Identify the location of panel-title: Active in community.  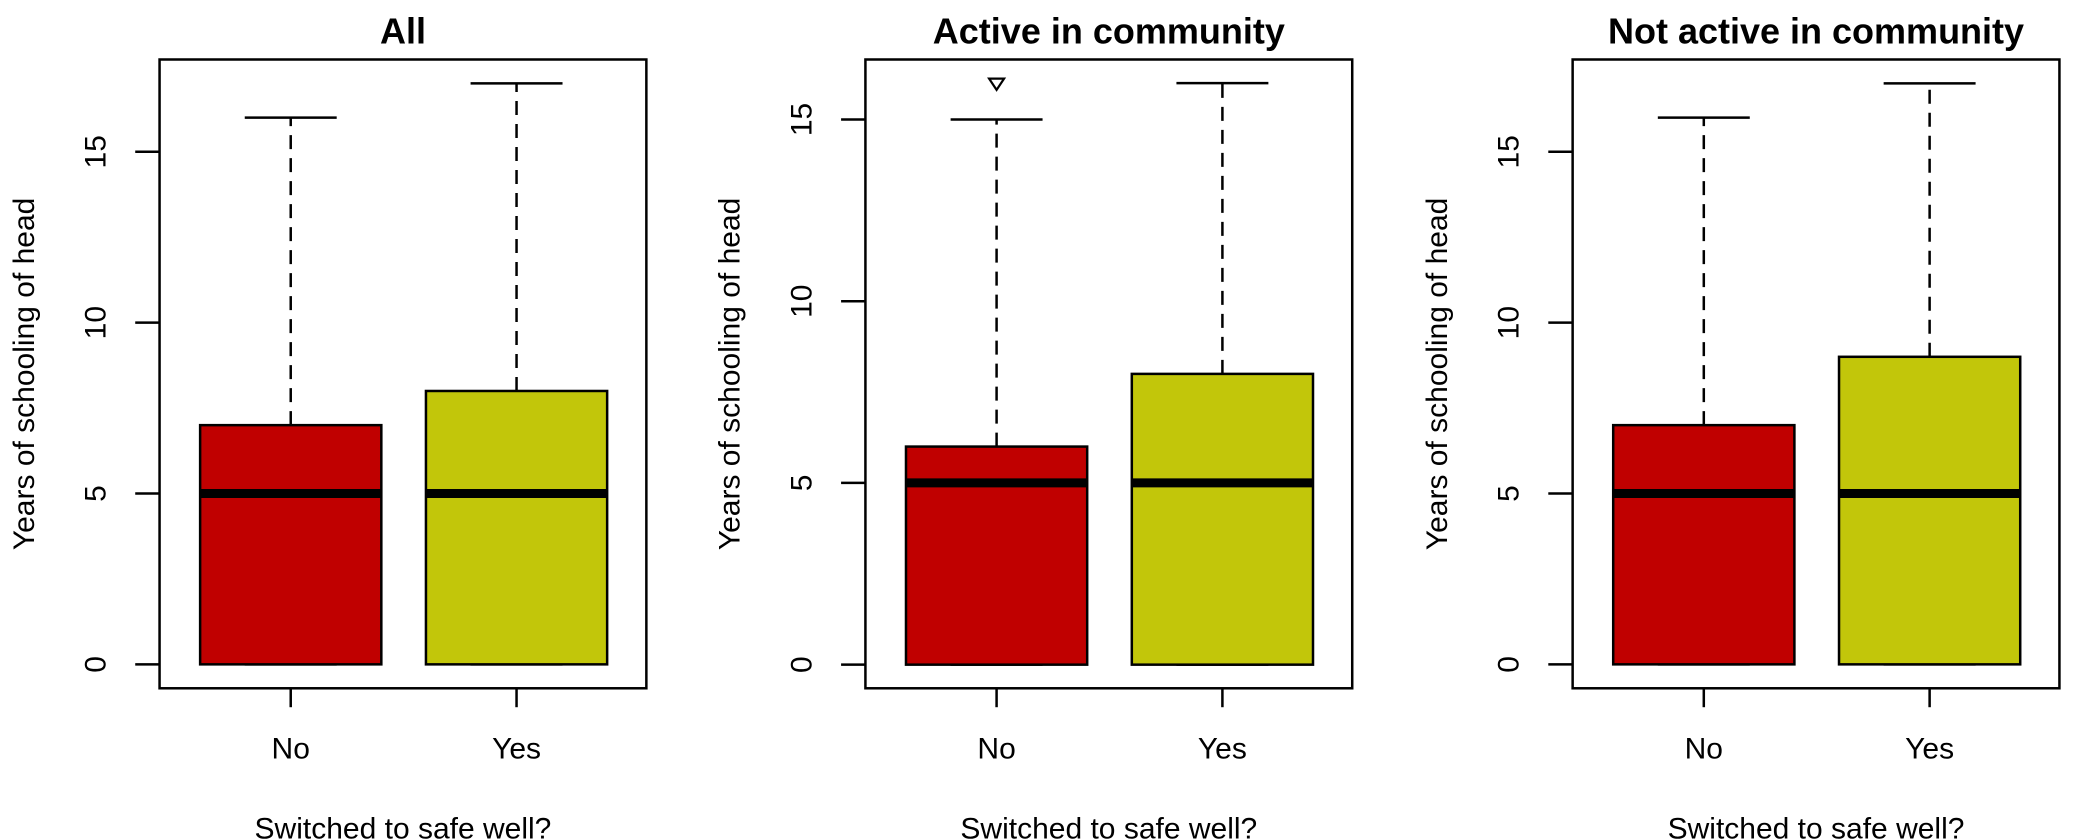
(1109, 30).